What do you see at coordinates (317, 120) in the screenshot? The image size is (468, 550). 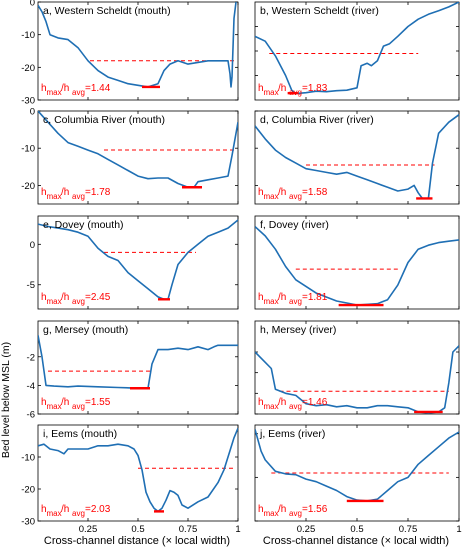 I see `panel-title: d, Columbia River (river)` at bounding box center [317, 120].